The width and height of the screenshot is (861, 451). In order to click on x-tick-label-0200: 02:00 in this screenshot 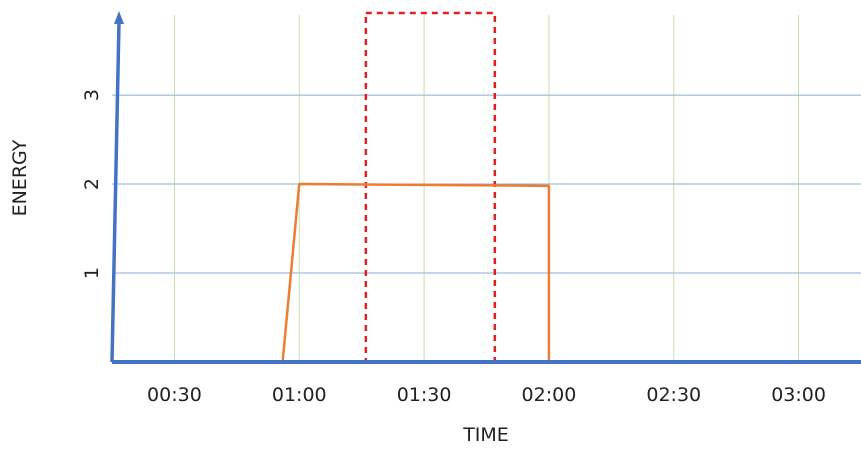, I will do `click(549, 395)`.